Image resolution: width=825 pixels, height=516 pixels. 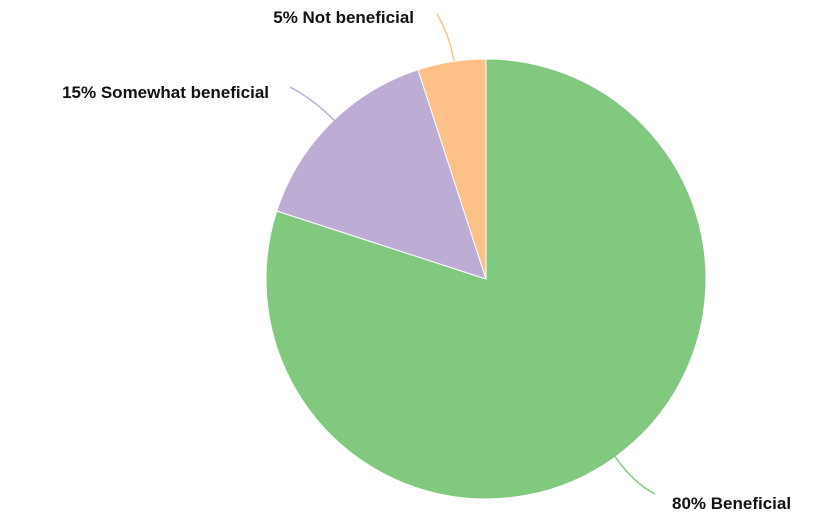 What do you see at coordinates (381, 174) in the screenshot?
I see `pie-slice-somewhat-beneficial` at bounding box center [381, 174].